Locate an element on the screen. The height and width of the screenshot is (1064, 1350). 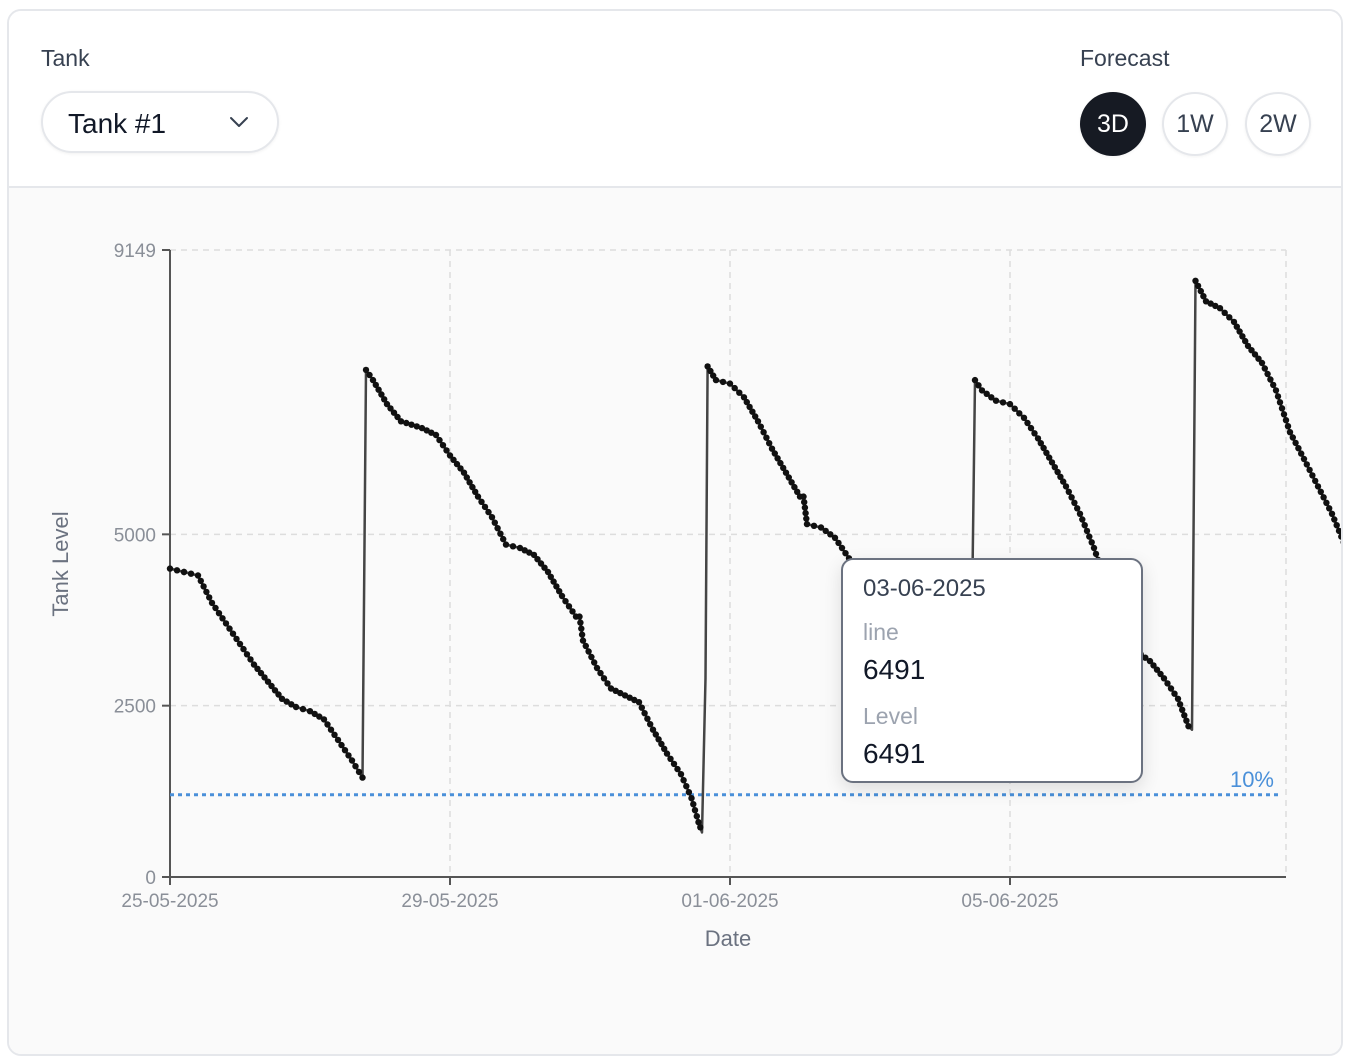
forecast-label: Forecast is located at coordinates (1125, 58).